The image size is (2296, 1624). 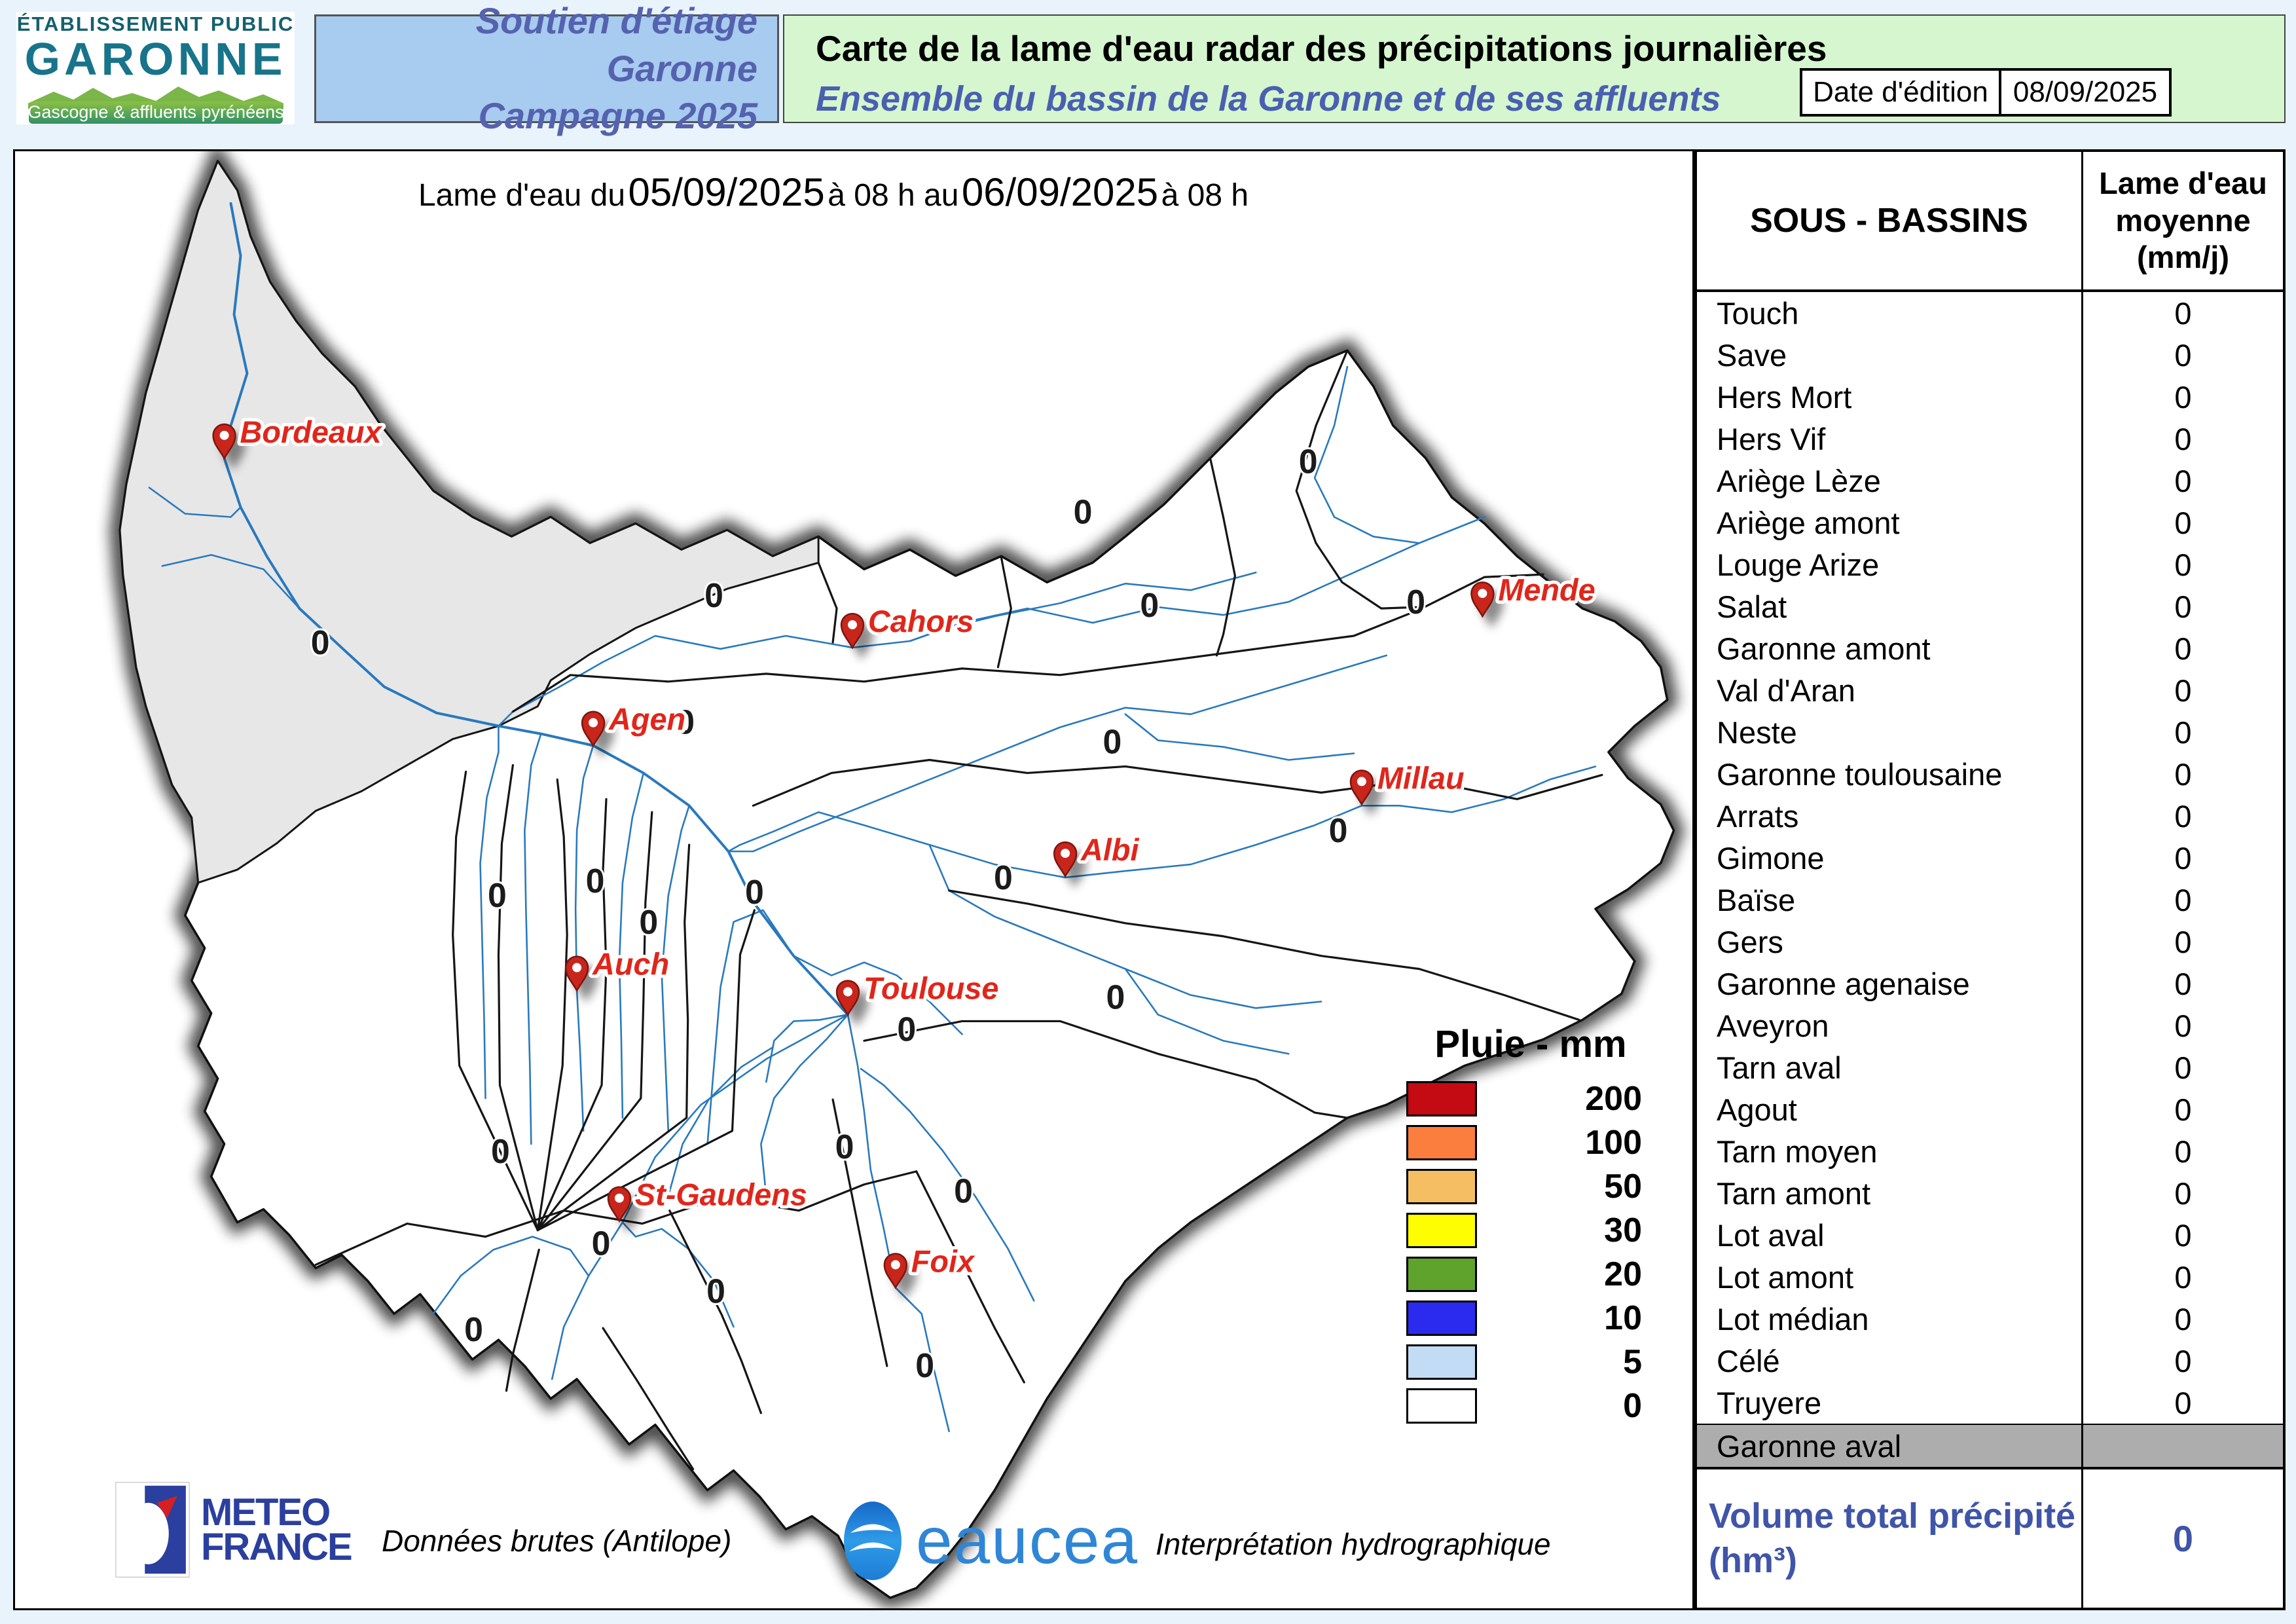 What do you see at coordinates (721, 1195) in the screenshot?
I see `city-label: St-Gaudens` at bounding box center [721, 1195].